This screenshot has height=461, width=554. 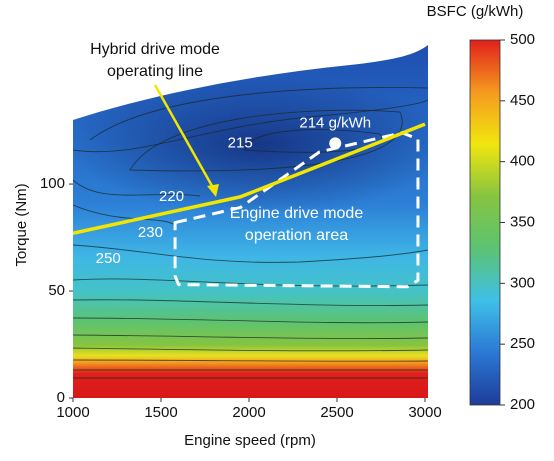 I want to click on annotation-arrow, so click(x=185, y=139).